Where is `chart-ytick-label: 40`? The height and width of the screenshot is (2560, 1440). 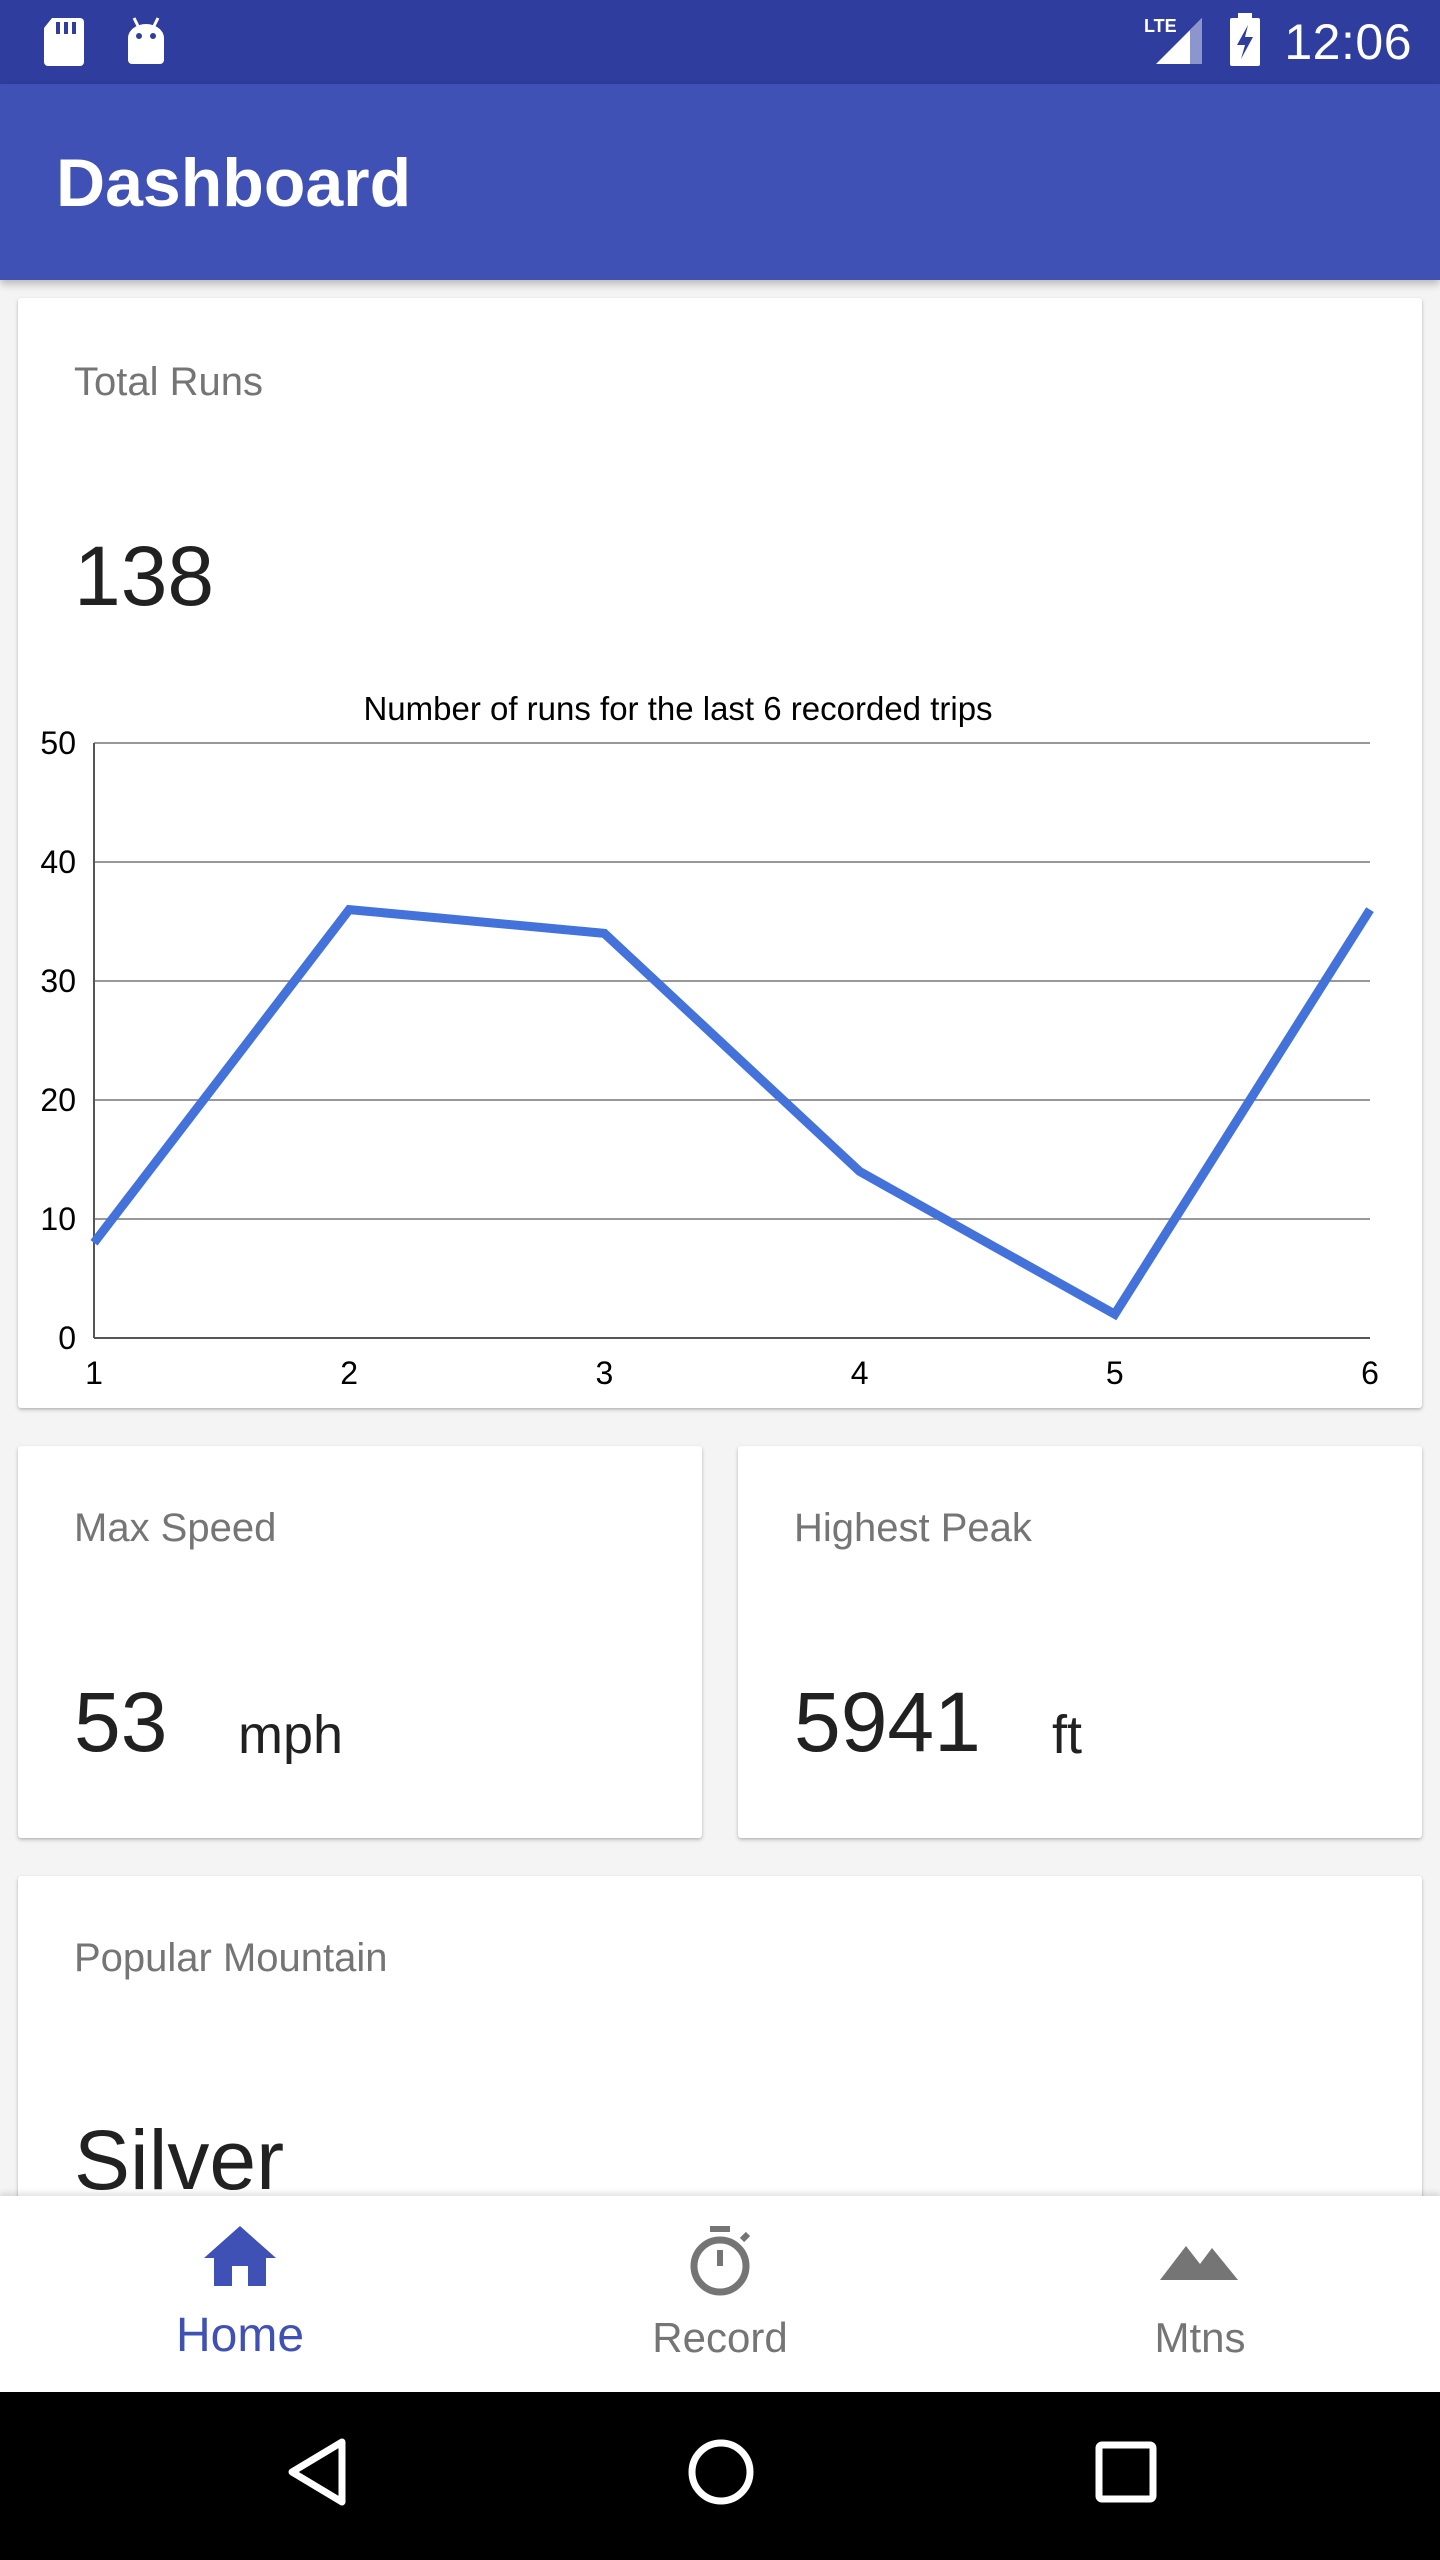
chart-ytick-label: 40 is located at coordinates (58, 862).